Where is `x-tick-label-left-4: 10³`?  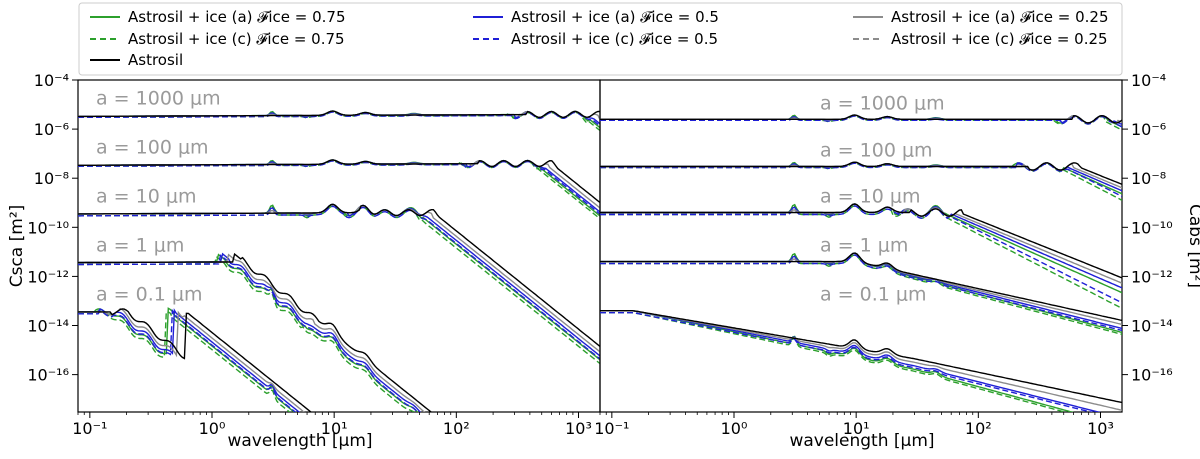 x-tick-label-left-4: 10³ is located at coordinates (578, 428).